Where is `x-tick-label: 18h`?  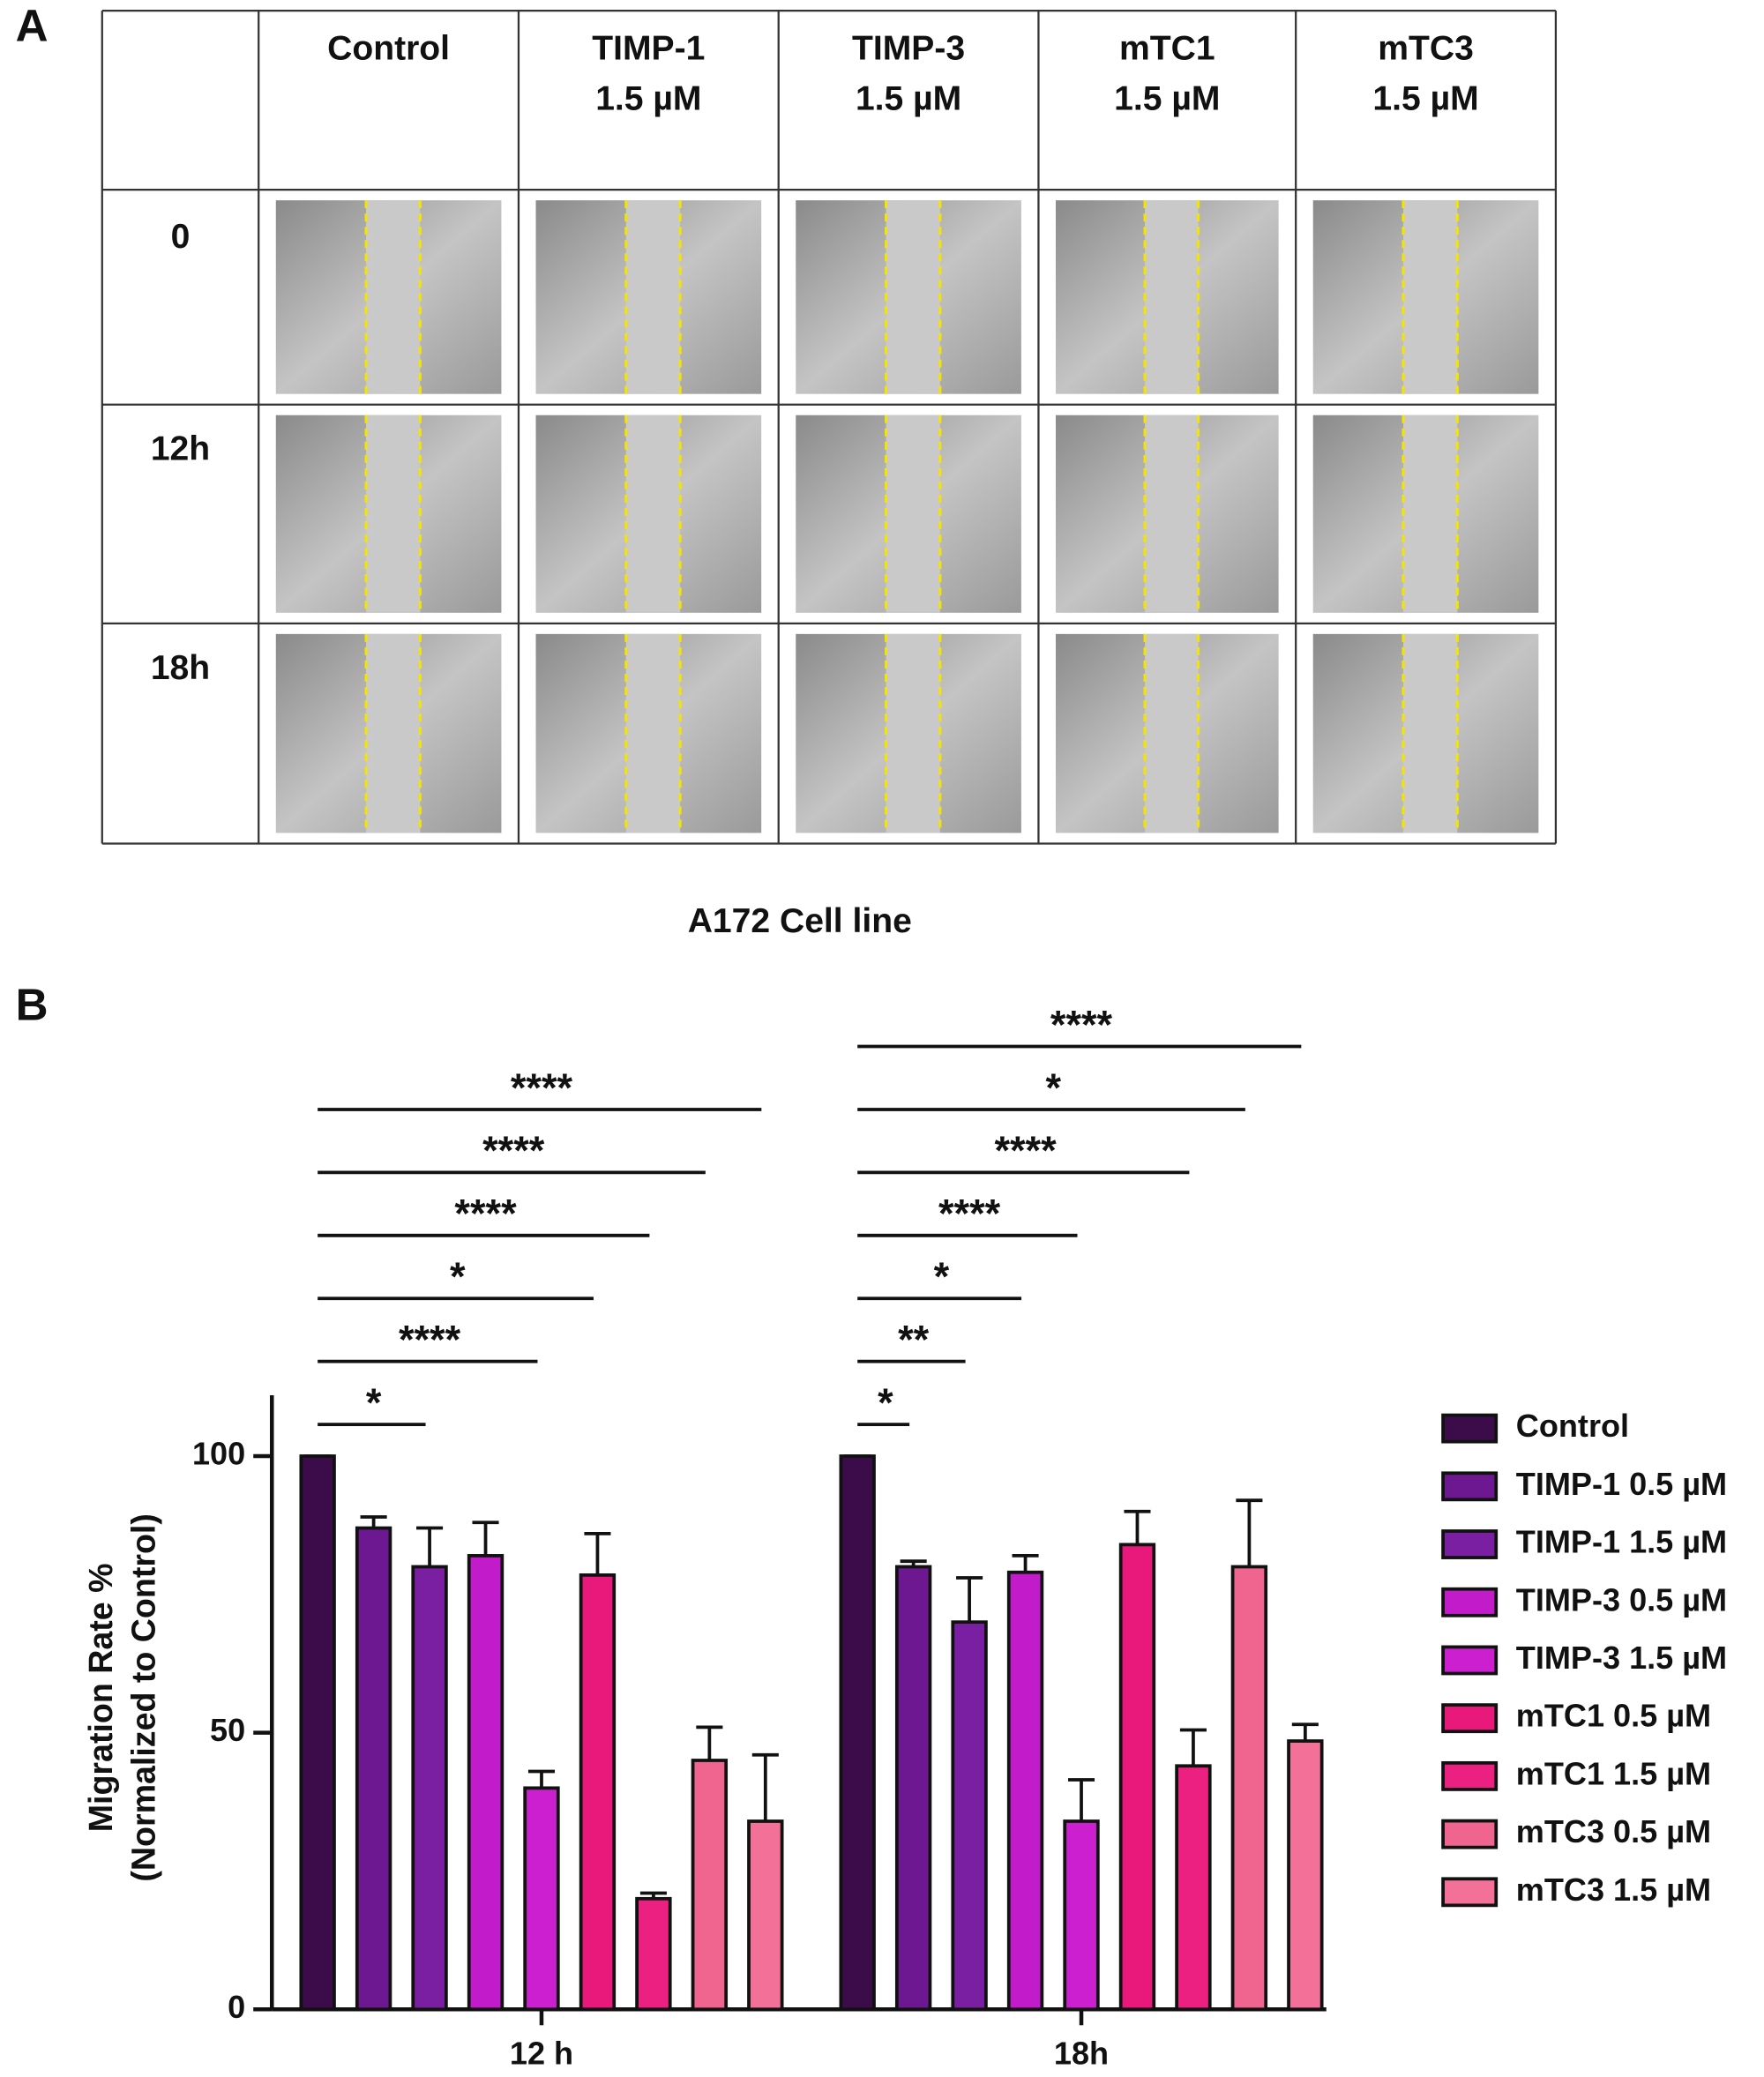
x-tick-label: 18h is located at coordinates (1081, 2053).